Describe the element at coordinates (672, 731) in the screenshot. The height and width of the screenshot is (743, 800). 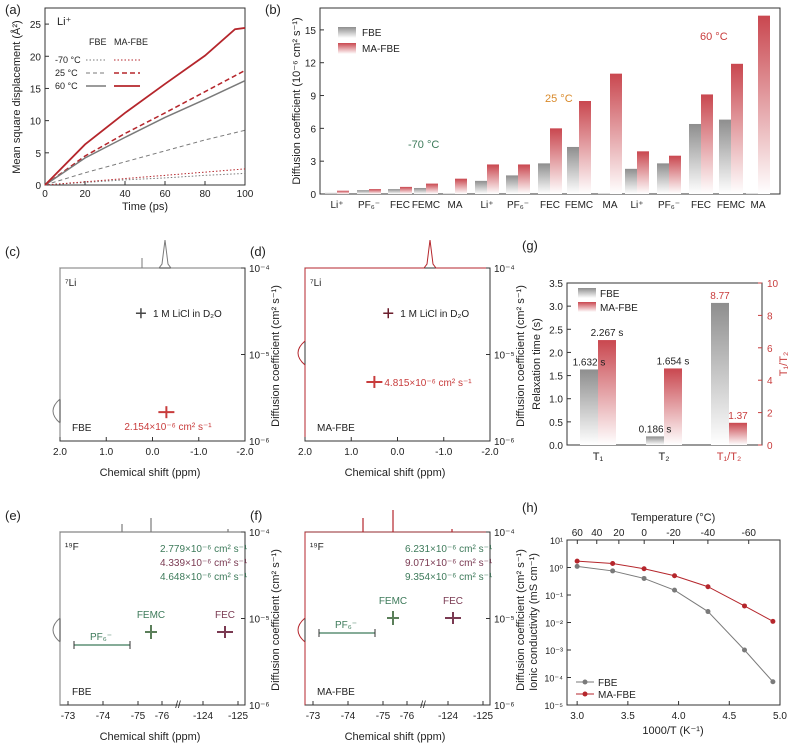
I see `h-xlabel: 1000/T (K⁻¹)` at that location.